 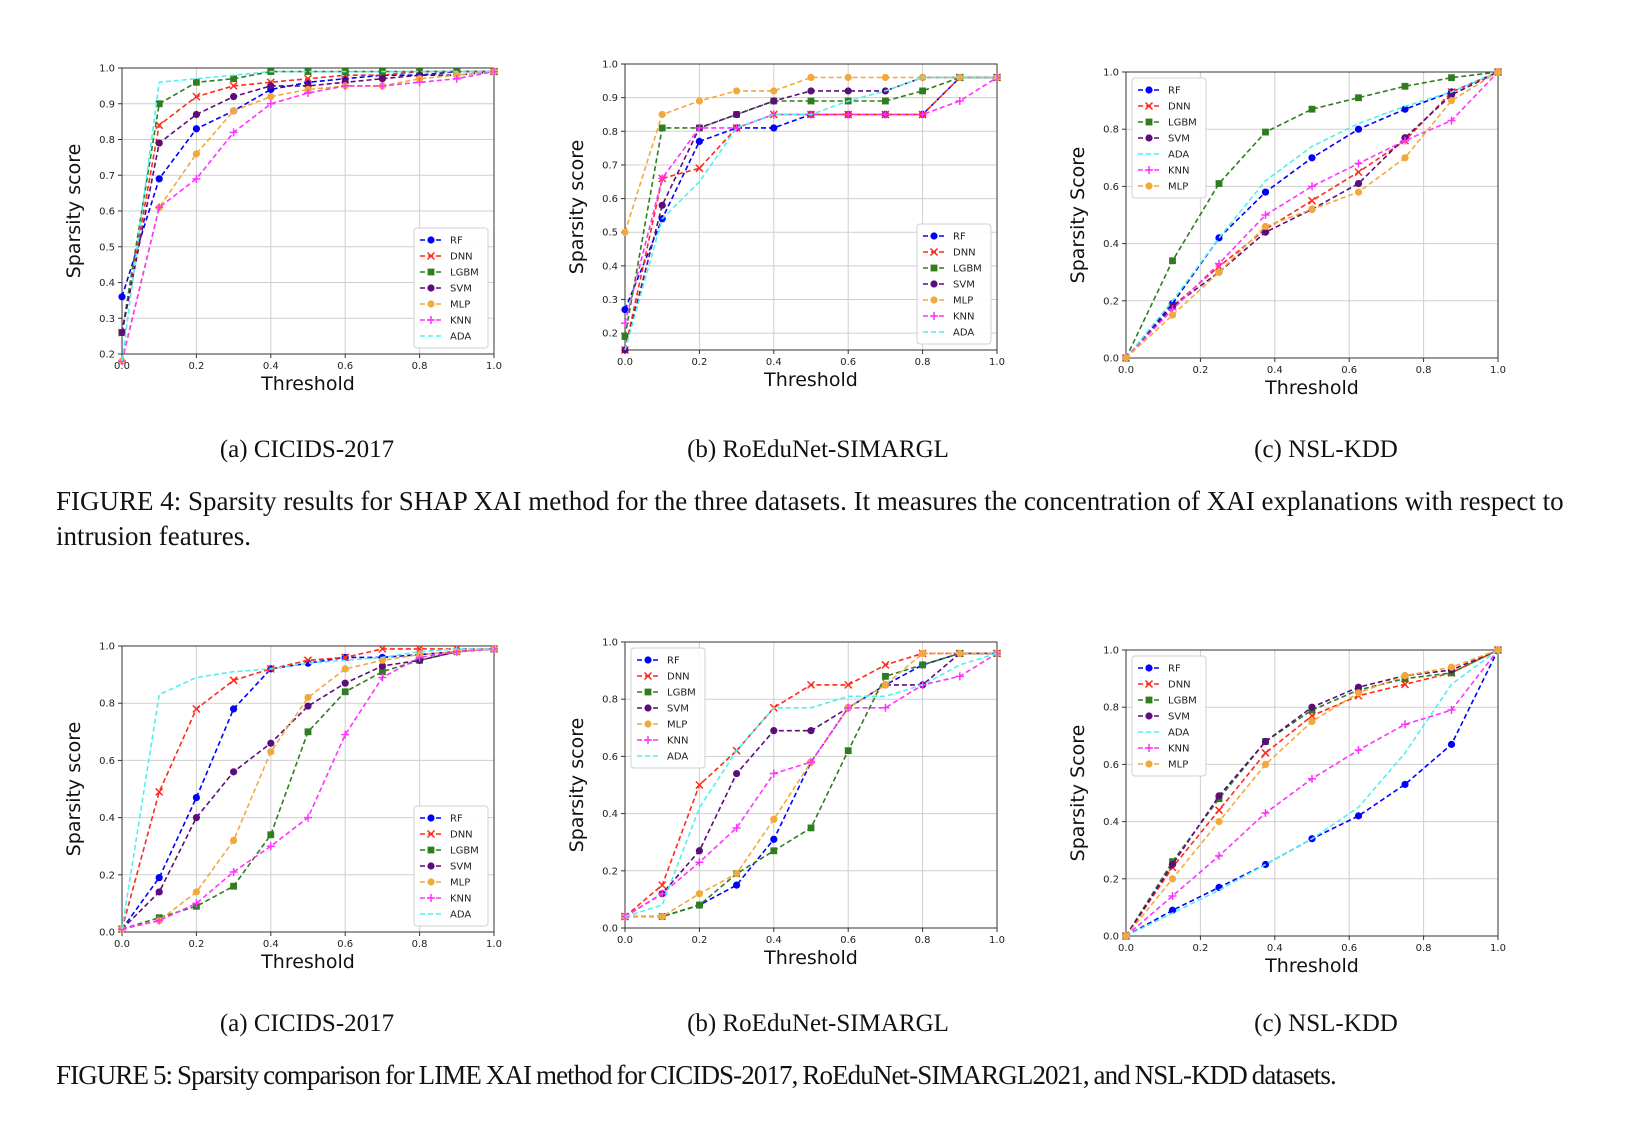 I want to click on y-tick-label: 1.0, so click(x=610, y=643).